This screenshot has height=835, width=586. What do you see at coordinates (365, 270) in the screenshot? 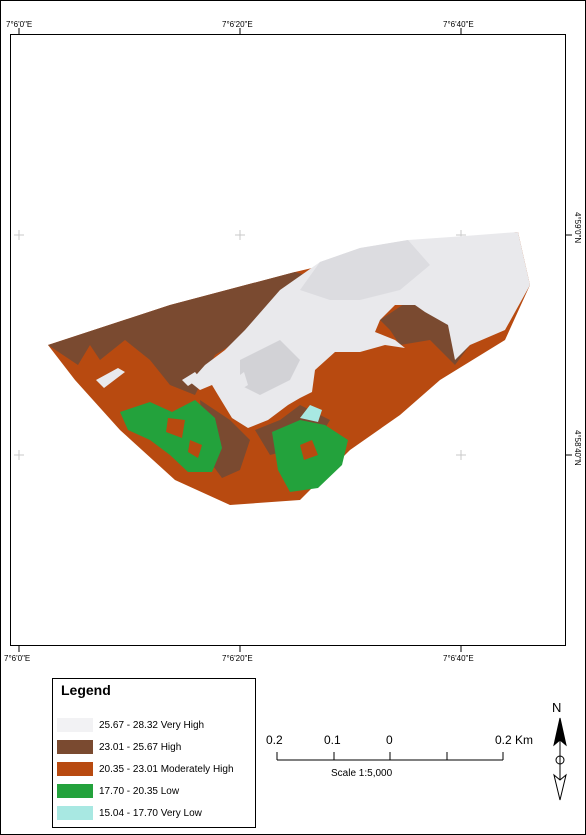
I see `zone-very-high-shade` at bounding box center [365, 270].